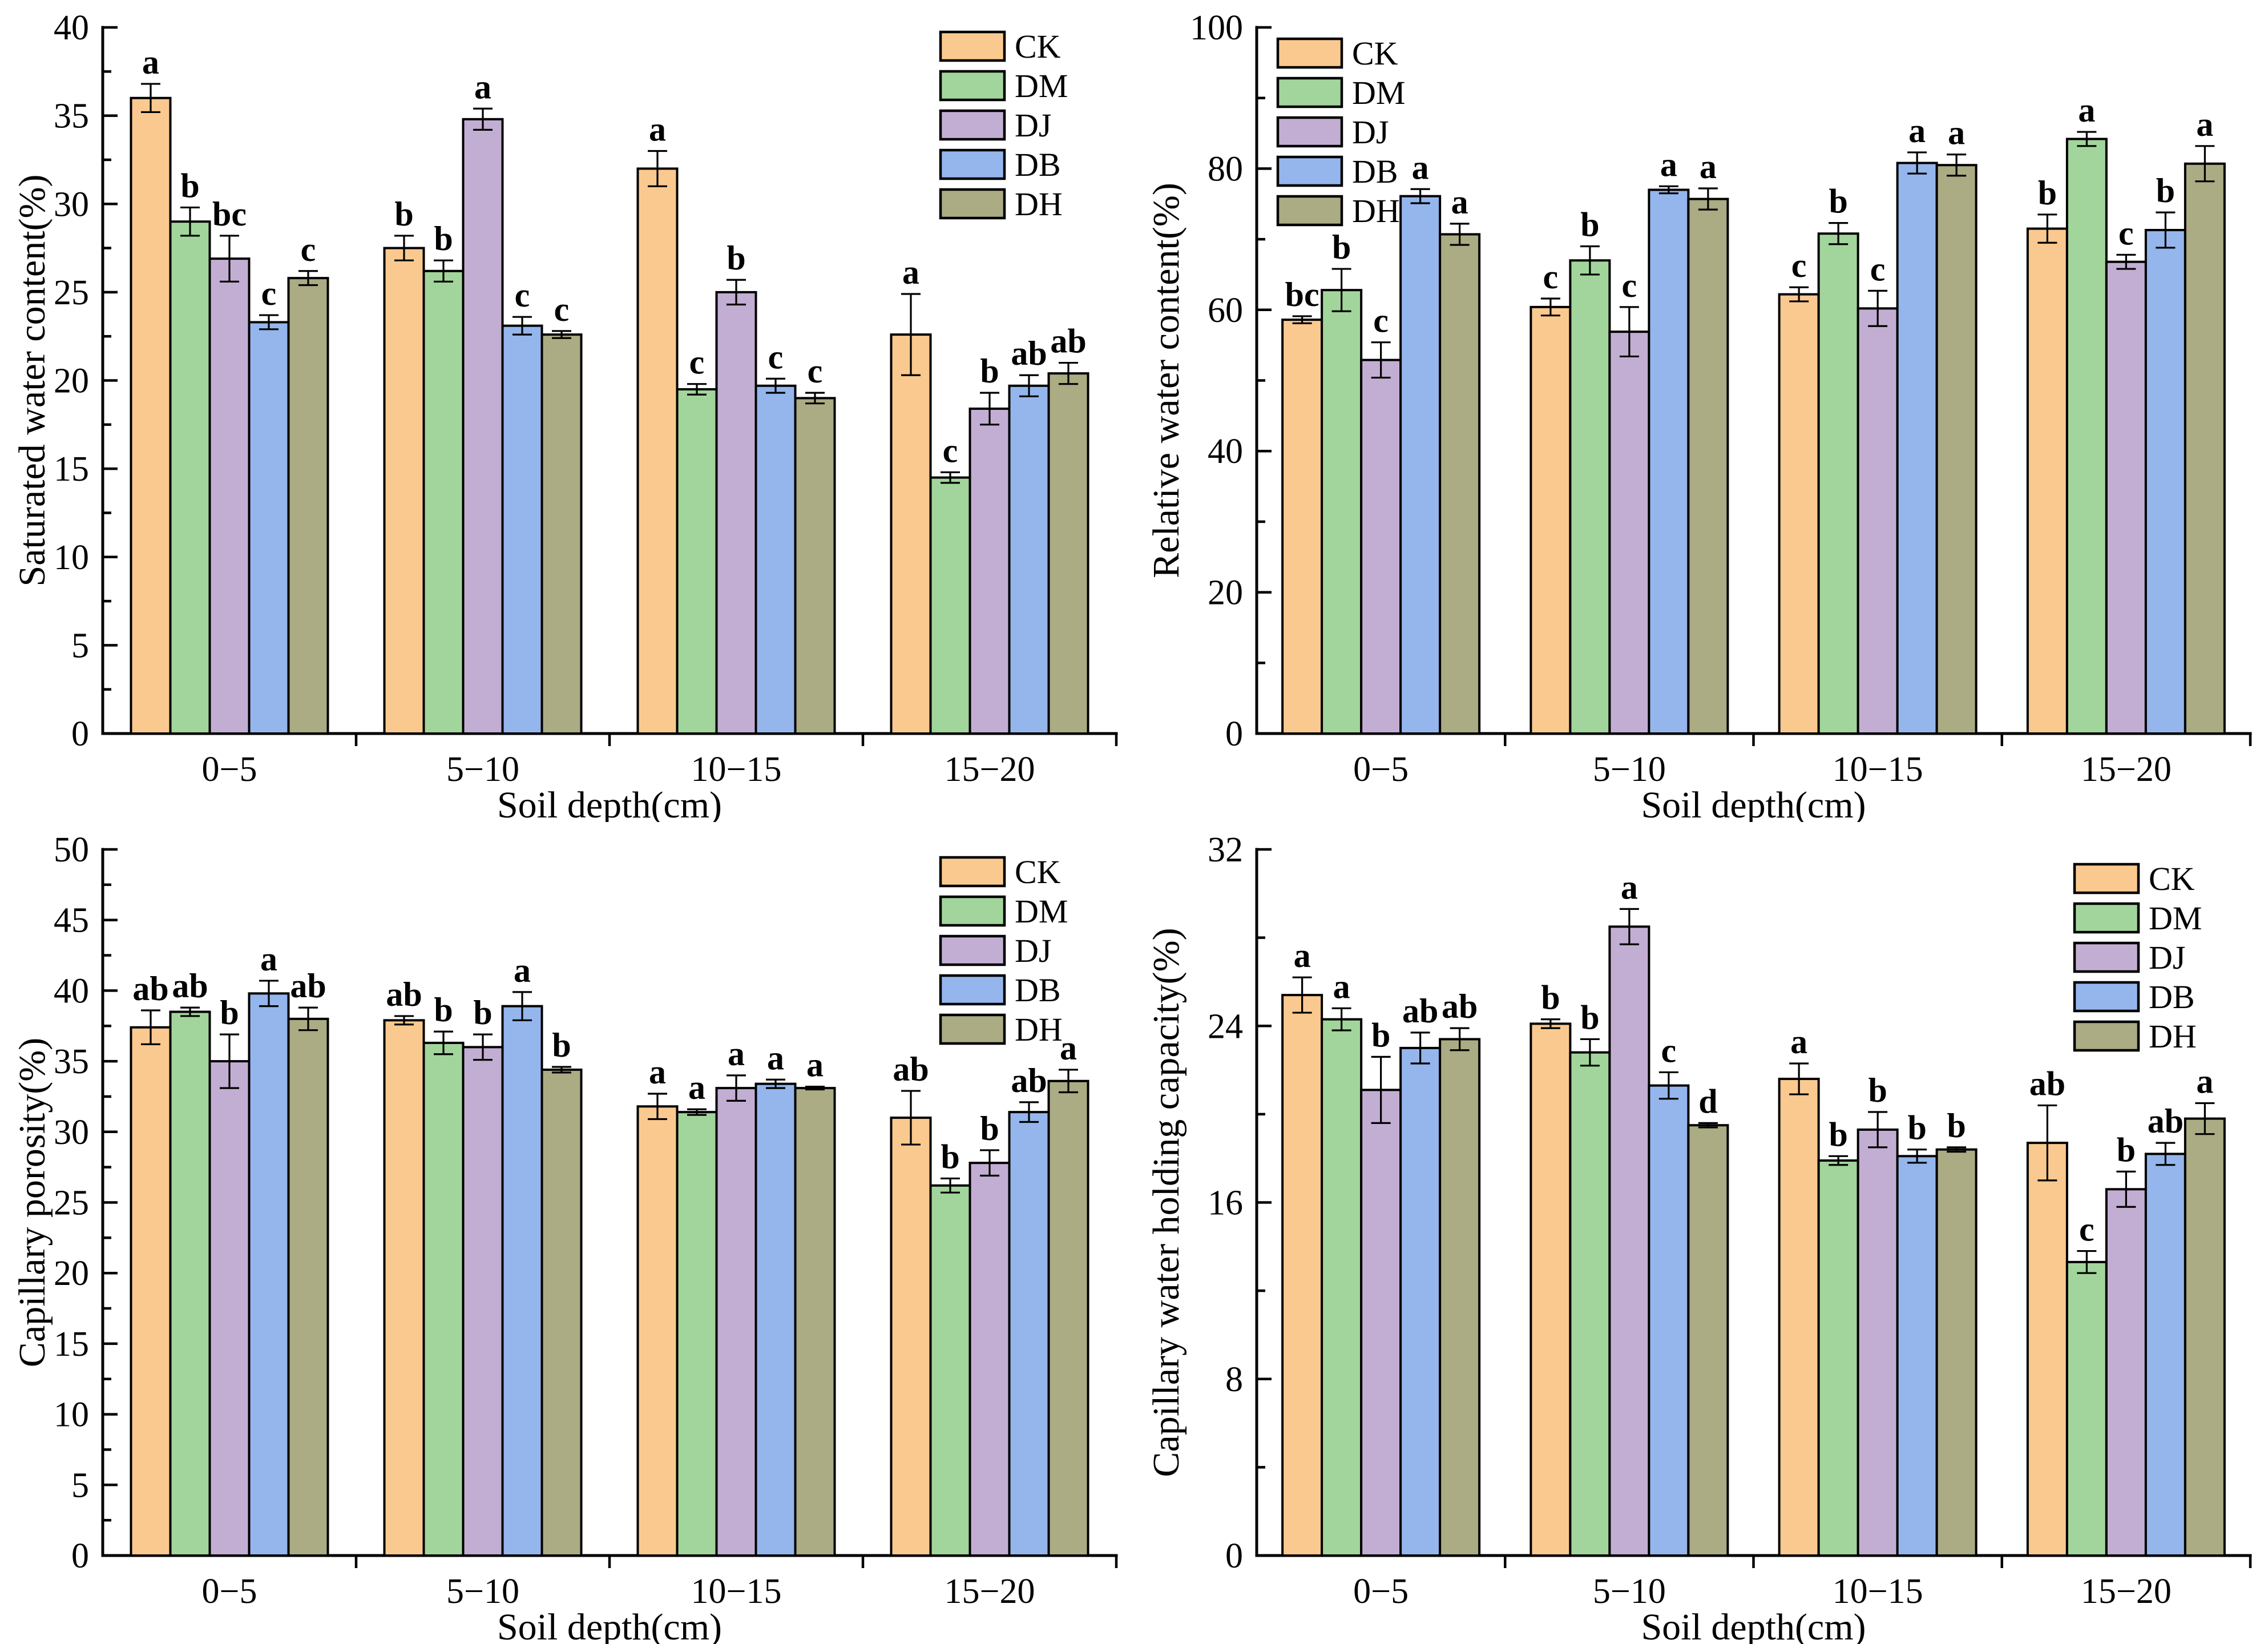  I want to click on error-bar-db-group0, so click(1420, 196).